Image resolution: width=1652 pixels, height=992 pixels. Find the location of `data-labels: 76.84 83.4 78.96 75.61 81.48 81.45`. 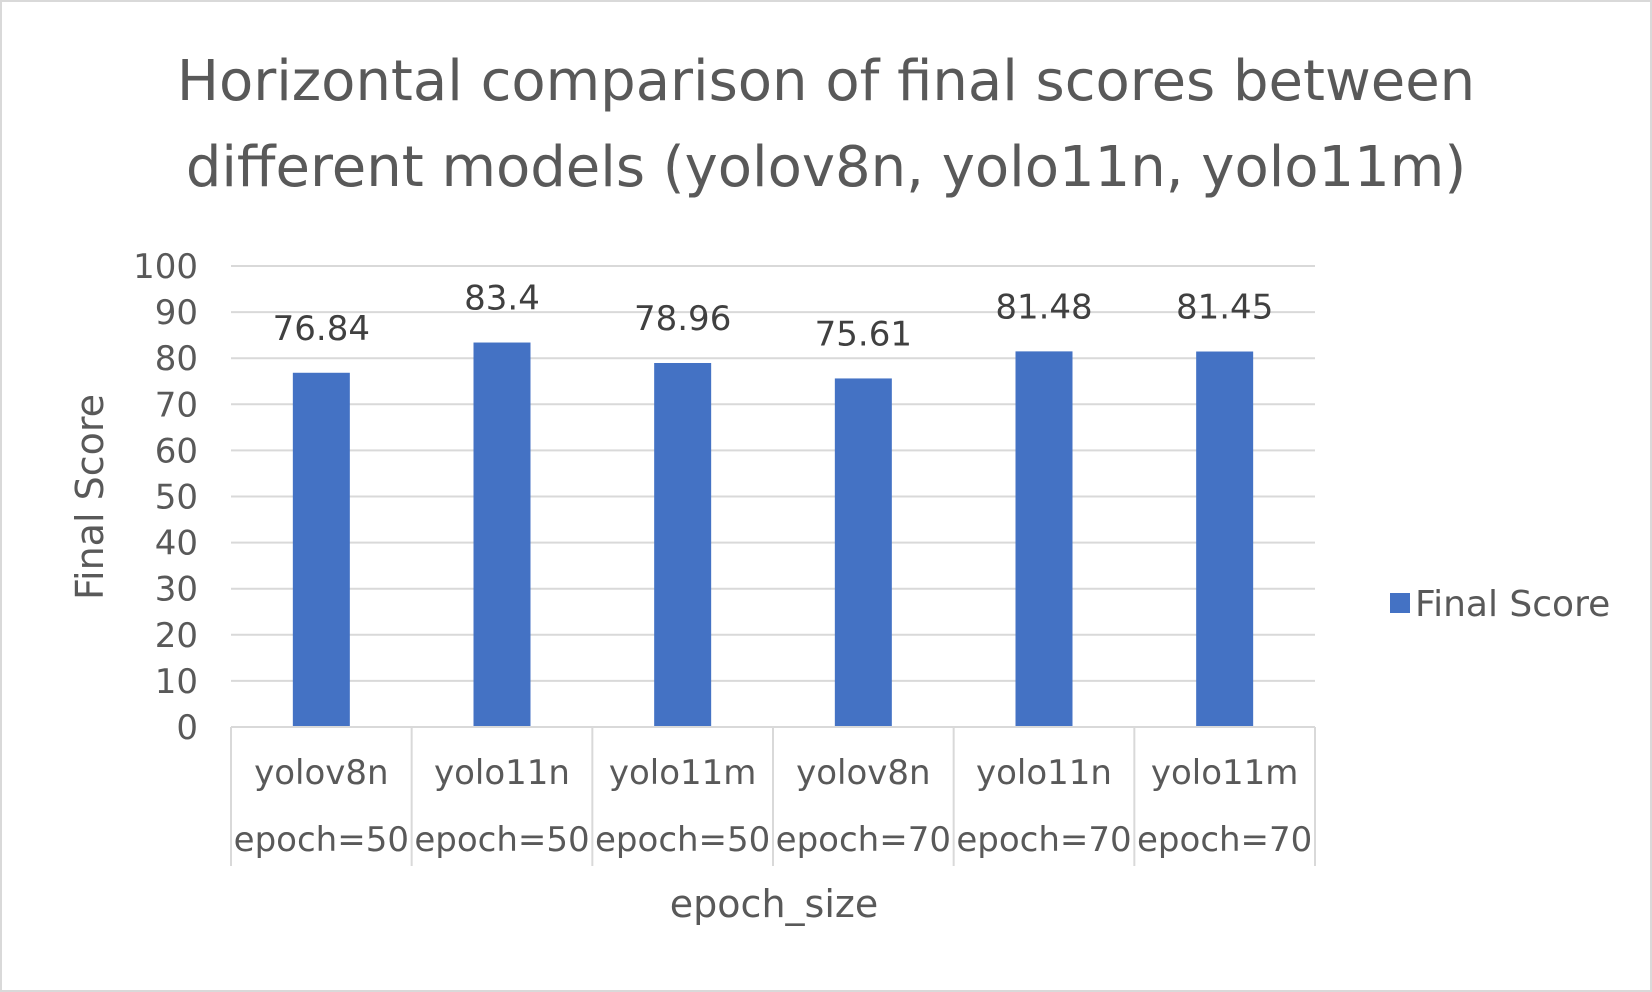

data-labels: 76.84 83.4 78.96 75.61 81.48 81.45 is located at coordinates (773, 317).